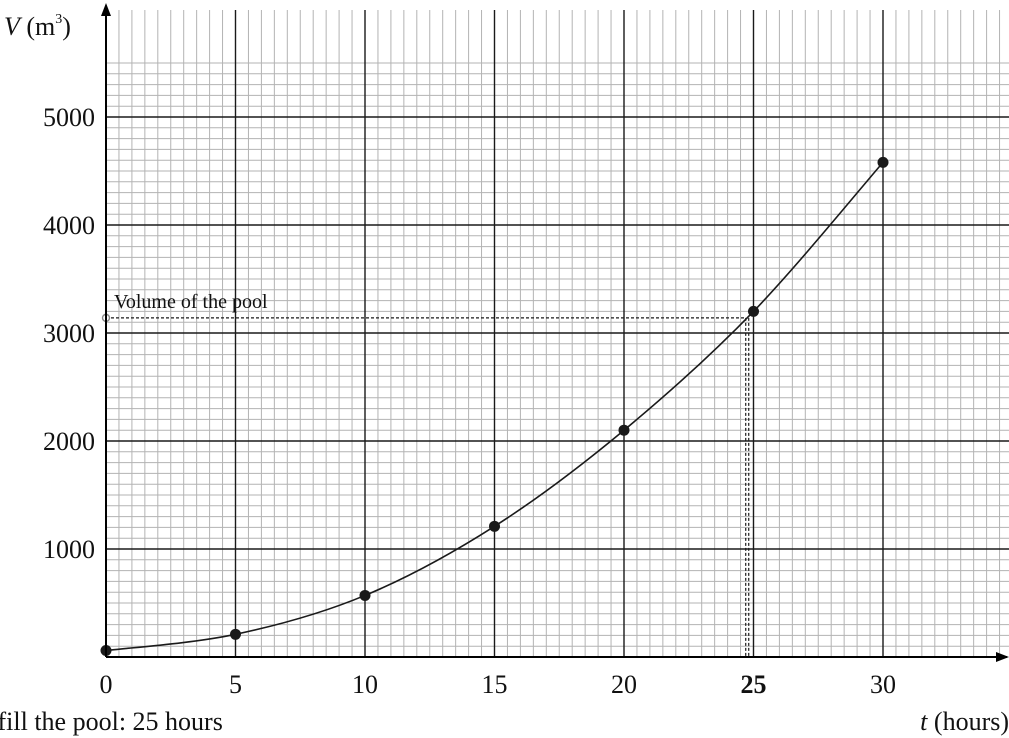 The height and width of the screenshot is (738, 1009). Describe the element at coordinates (754, 684) in the screenshot. I see `x-tick-label: 25` at that location.